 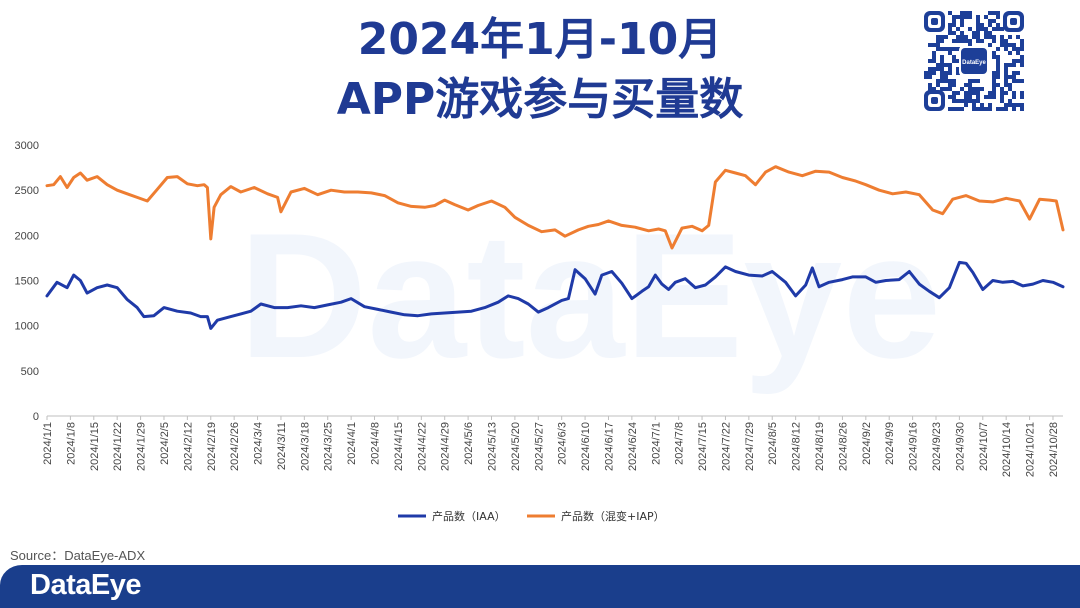 What do you see at coordinates (1054, 449) in the screenshot?
I see `x-tick-label: 2024/10/28` at bounding box center [1054, 449].